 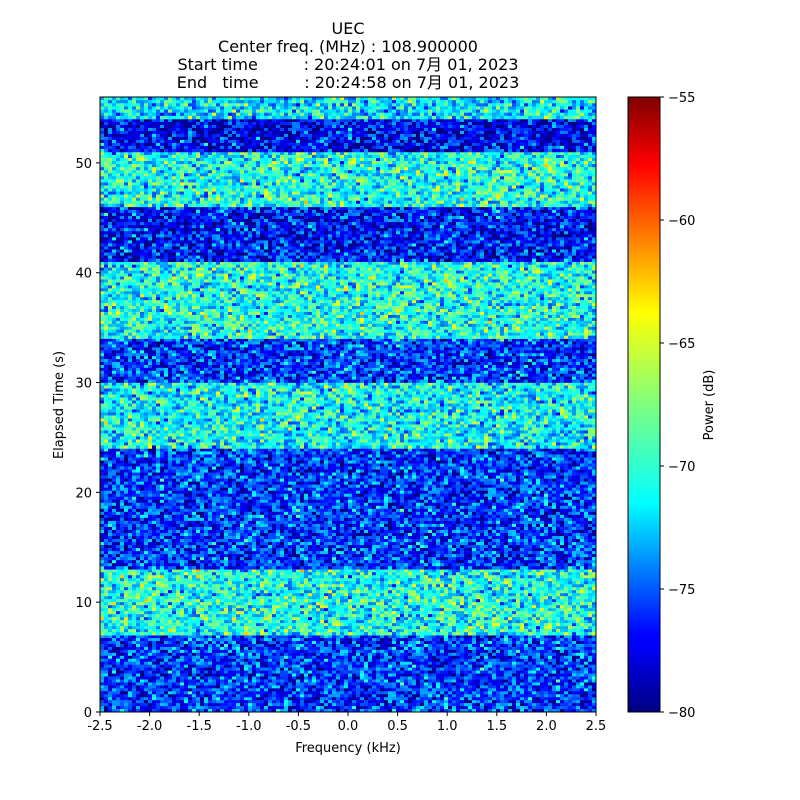 What do you see at coordinates (248, 726) in the screenshot?
I see `x-tick-label: -1.0` at bounding box center [248, 726].